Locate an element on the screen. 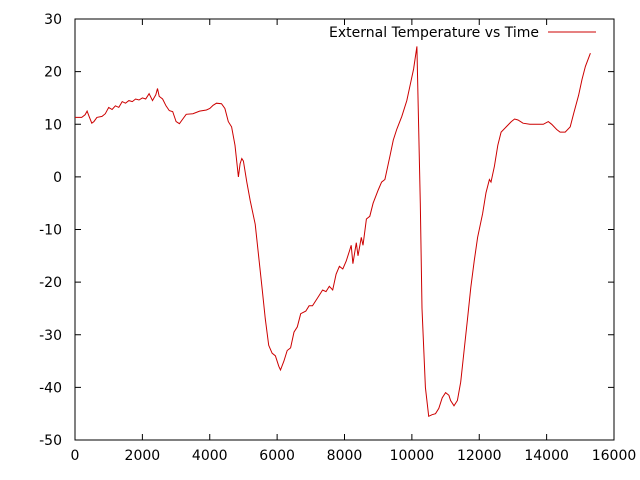 The image size is (640, 480). x-tick-label: 14000 is located at coordinates (546, 456).